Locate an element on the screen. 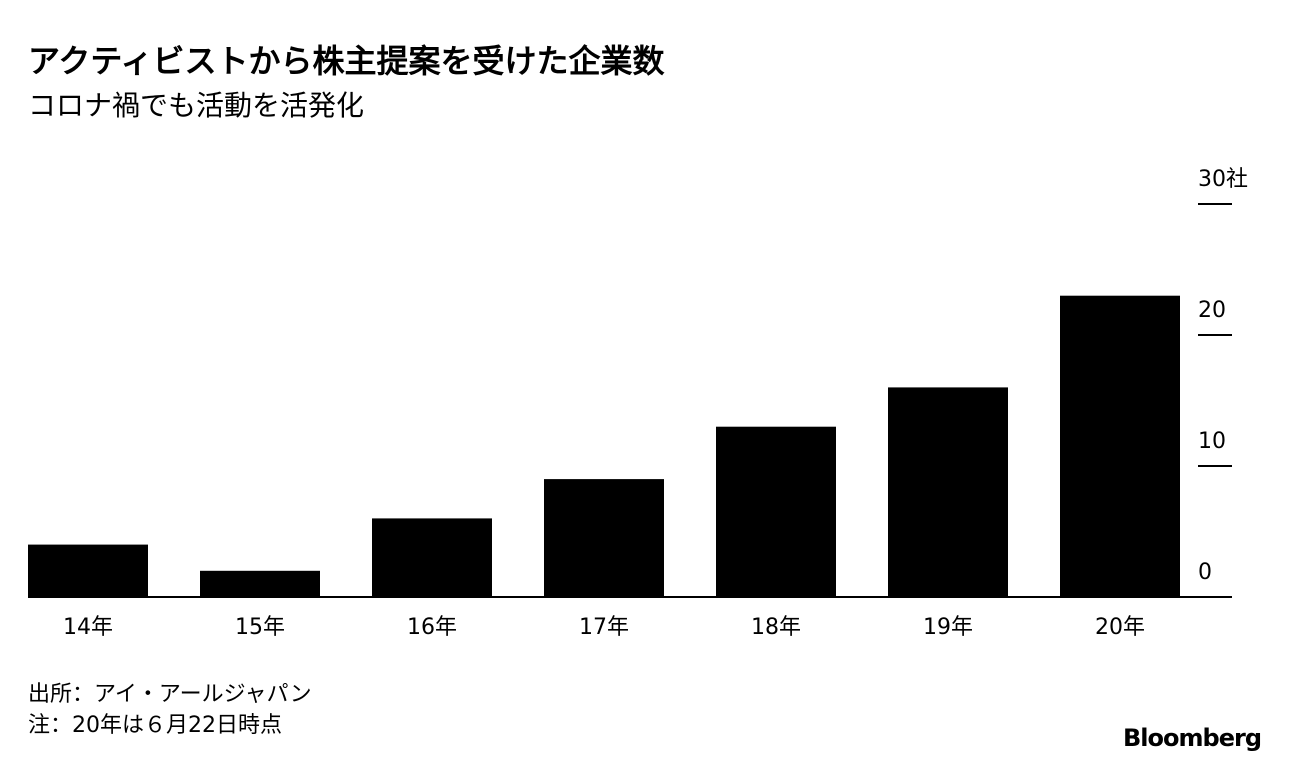 The image size is (1289, 762). y-tick-label: 30社 is located at coordinates (1223, 179).